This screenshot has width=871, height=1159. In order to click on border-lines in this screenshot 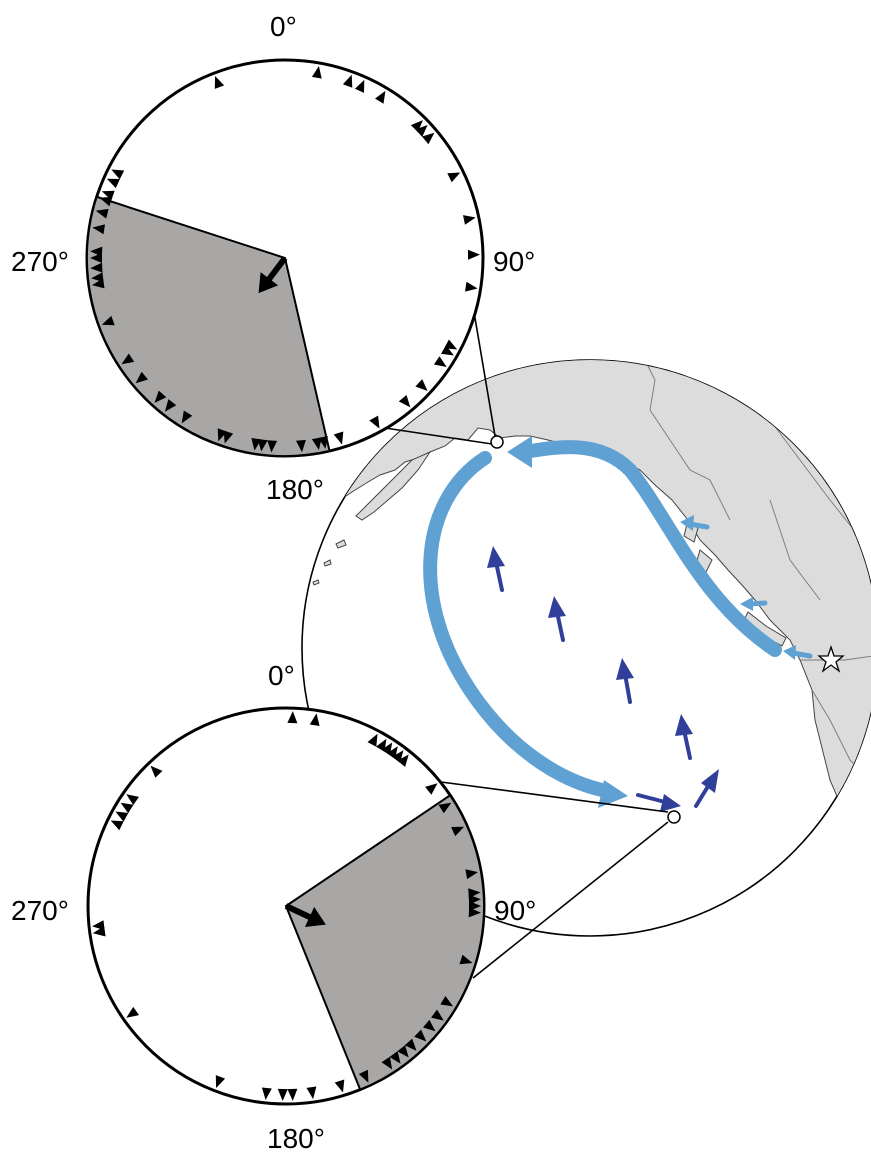, I will do `click(755, 575)`.